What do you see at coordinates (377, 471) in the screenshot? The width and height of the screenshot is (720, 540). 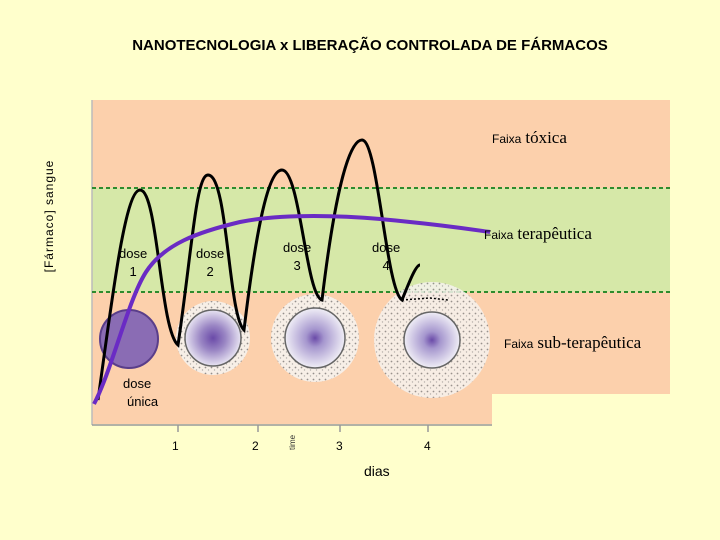 I see `x-axis-label: dias` at bounding box center [377, 471].